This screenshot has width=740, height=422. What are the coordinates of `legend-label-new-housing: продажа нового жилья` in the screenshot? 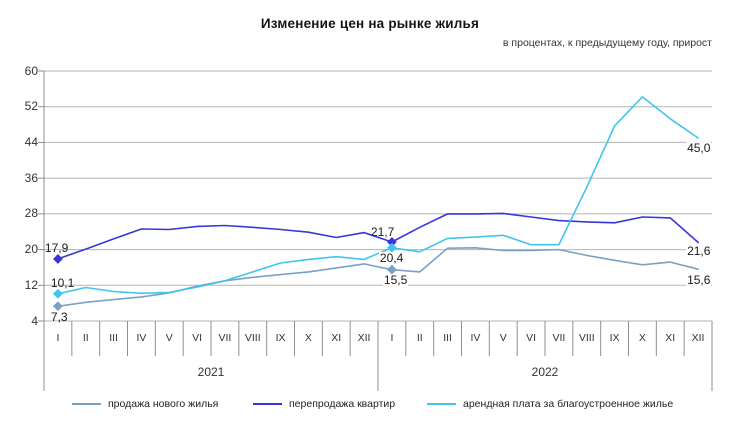 It's located at (163, 404).